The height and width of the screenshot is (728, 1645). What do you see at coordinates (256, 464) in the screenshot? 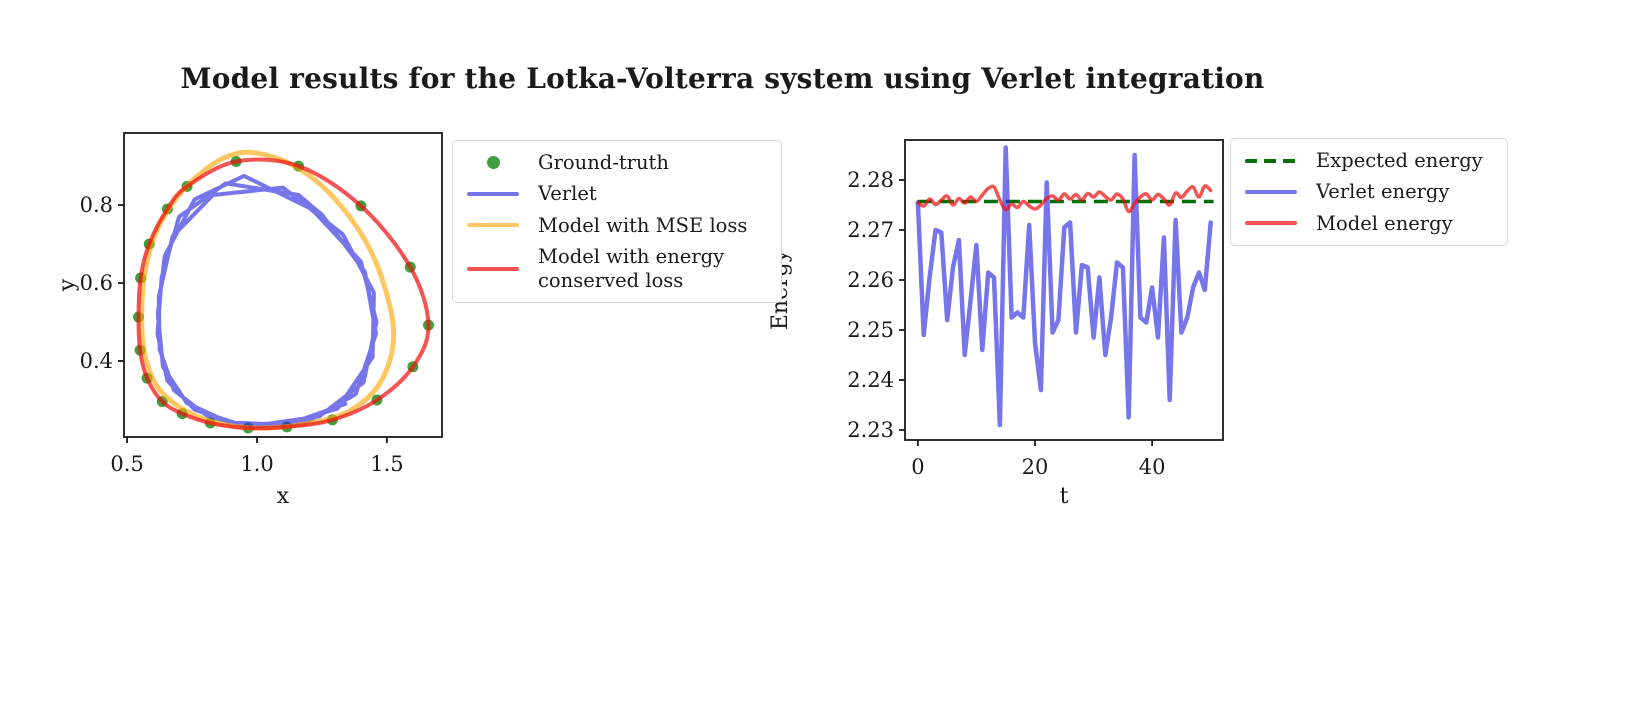
I see `x-tick-label: 1.0` at bounding box center [256, 464].